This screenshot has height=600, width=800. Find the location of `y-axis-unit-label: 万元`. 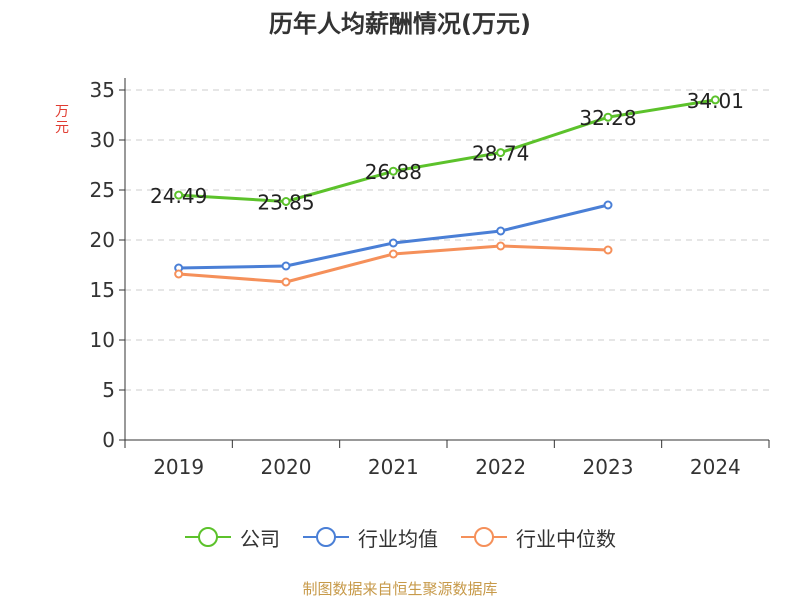

y-axis-unit-label: 万元 is located at coordinates (62, 120).